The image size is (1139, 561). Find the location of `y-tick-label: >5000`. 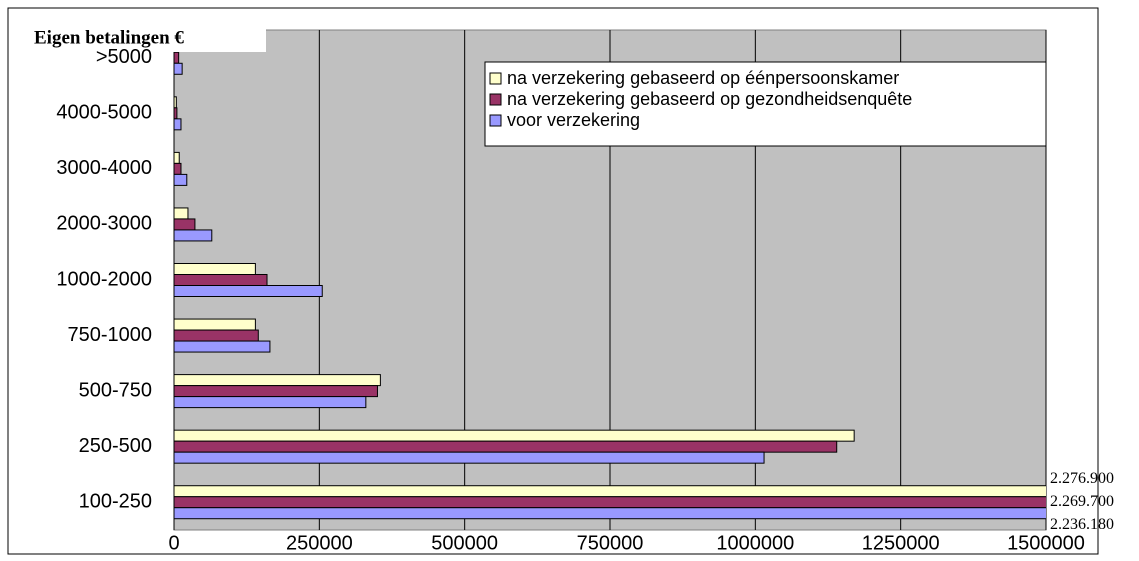

y-tick-label: >5000 is located at coordinates (124, 57).